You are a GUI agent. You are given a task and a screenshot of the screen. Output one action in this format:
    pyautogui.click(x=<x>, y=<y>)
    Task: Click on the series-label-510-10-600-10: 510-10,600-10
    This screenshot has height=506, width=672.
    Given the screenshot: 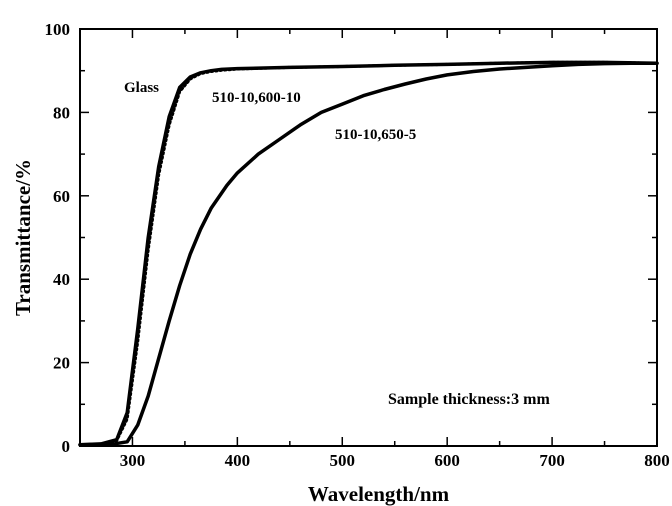 What is the action you would take?
    pyautogui.click(x=256, y=98)
    